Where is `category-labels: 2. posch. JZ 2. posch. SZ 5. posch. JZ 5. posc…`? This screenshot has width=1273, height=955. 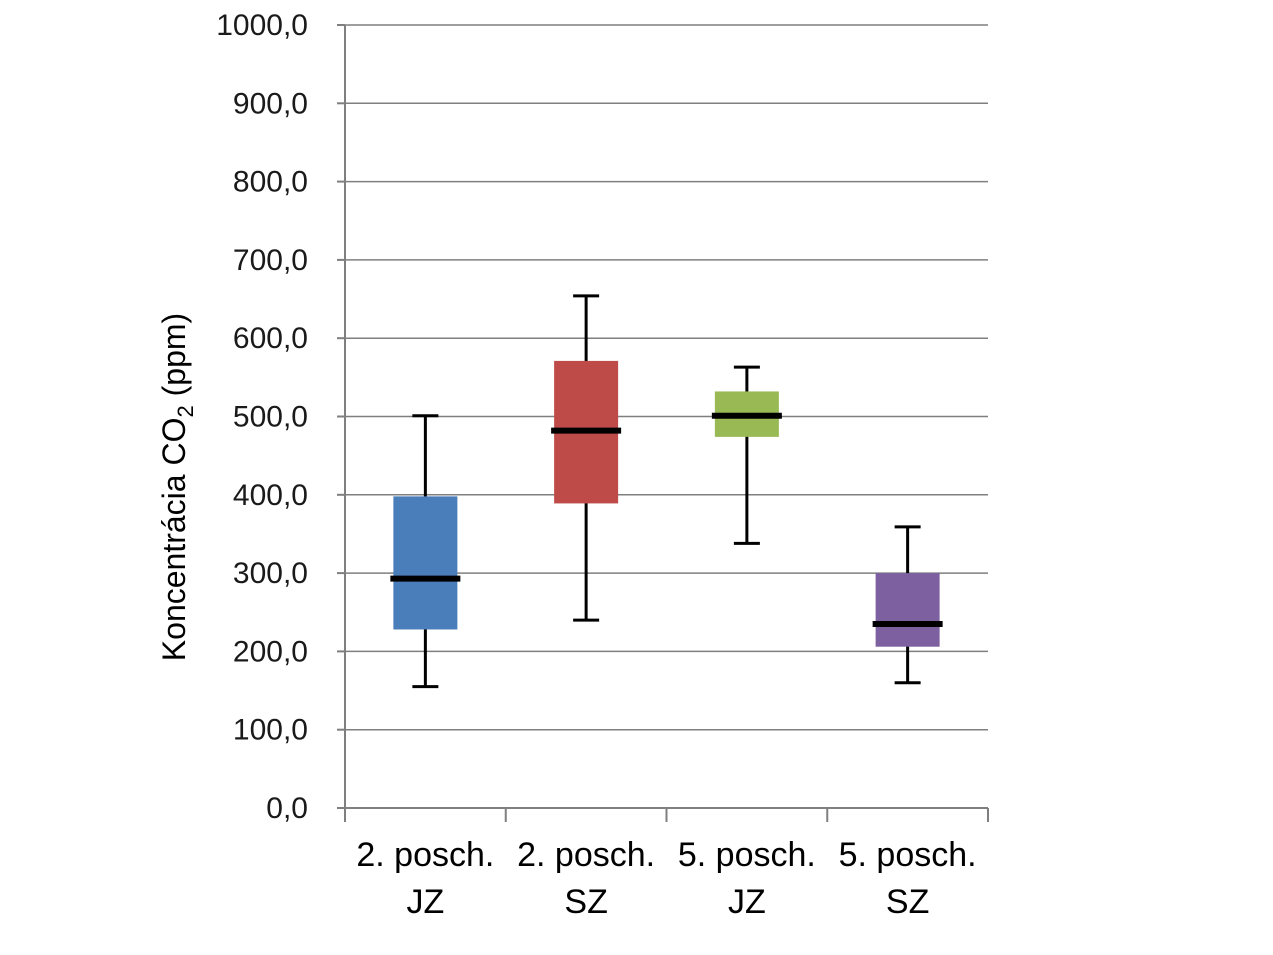
category-labels: 2. posch. JZ 2. posch. SZ 5. posch. JZ 5. posc… is located at coordinates (666, 878).